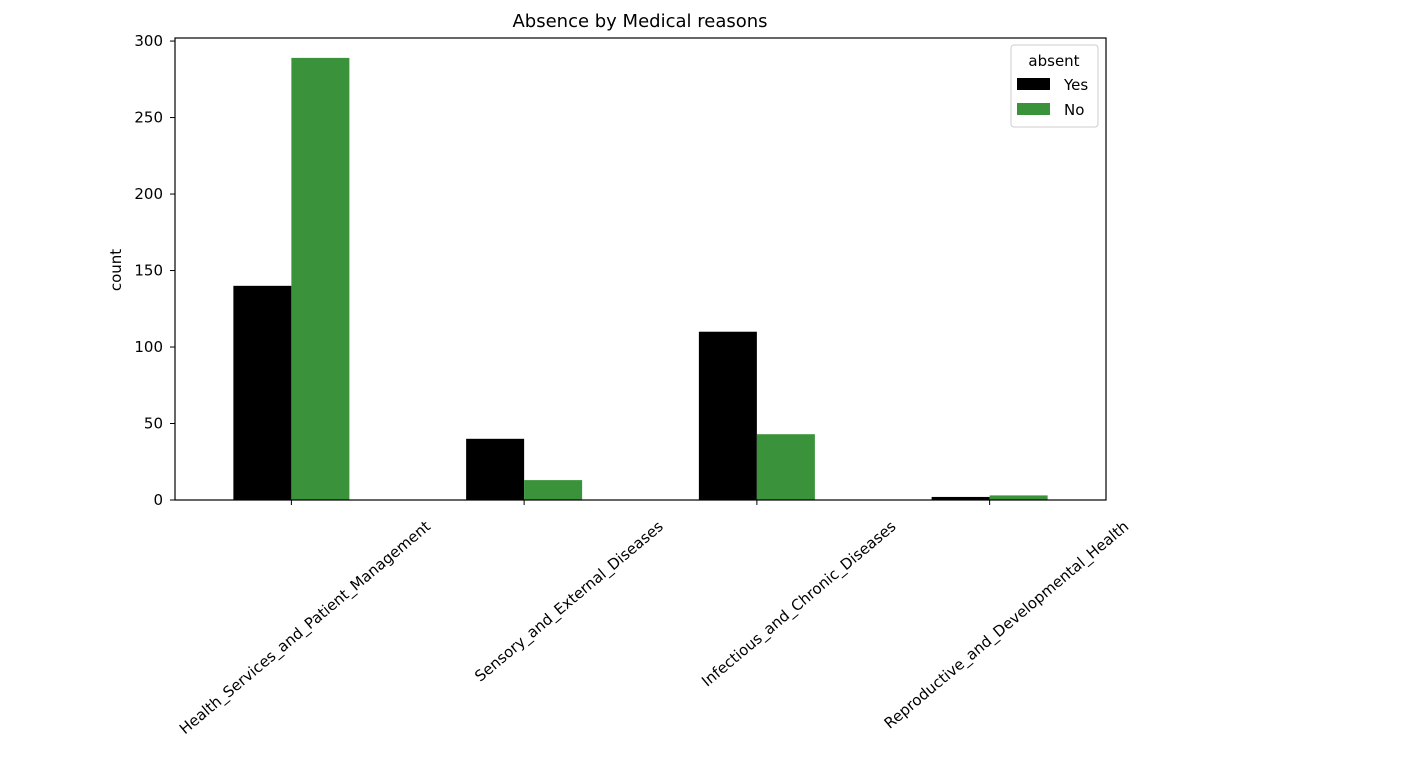  What do you see at coordinates (148, 271) in the screenshot?
I see `y-tick-label: 150` at bounding box center [148, 271].